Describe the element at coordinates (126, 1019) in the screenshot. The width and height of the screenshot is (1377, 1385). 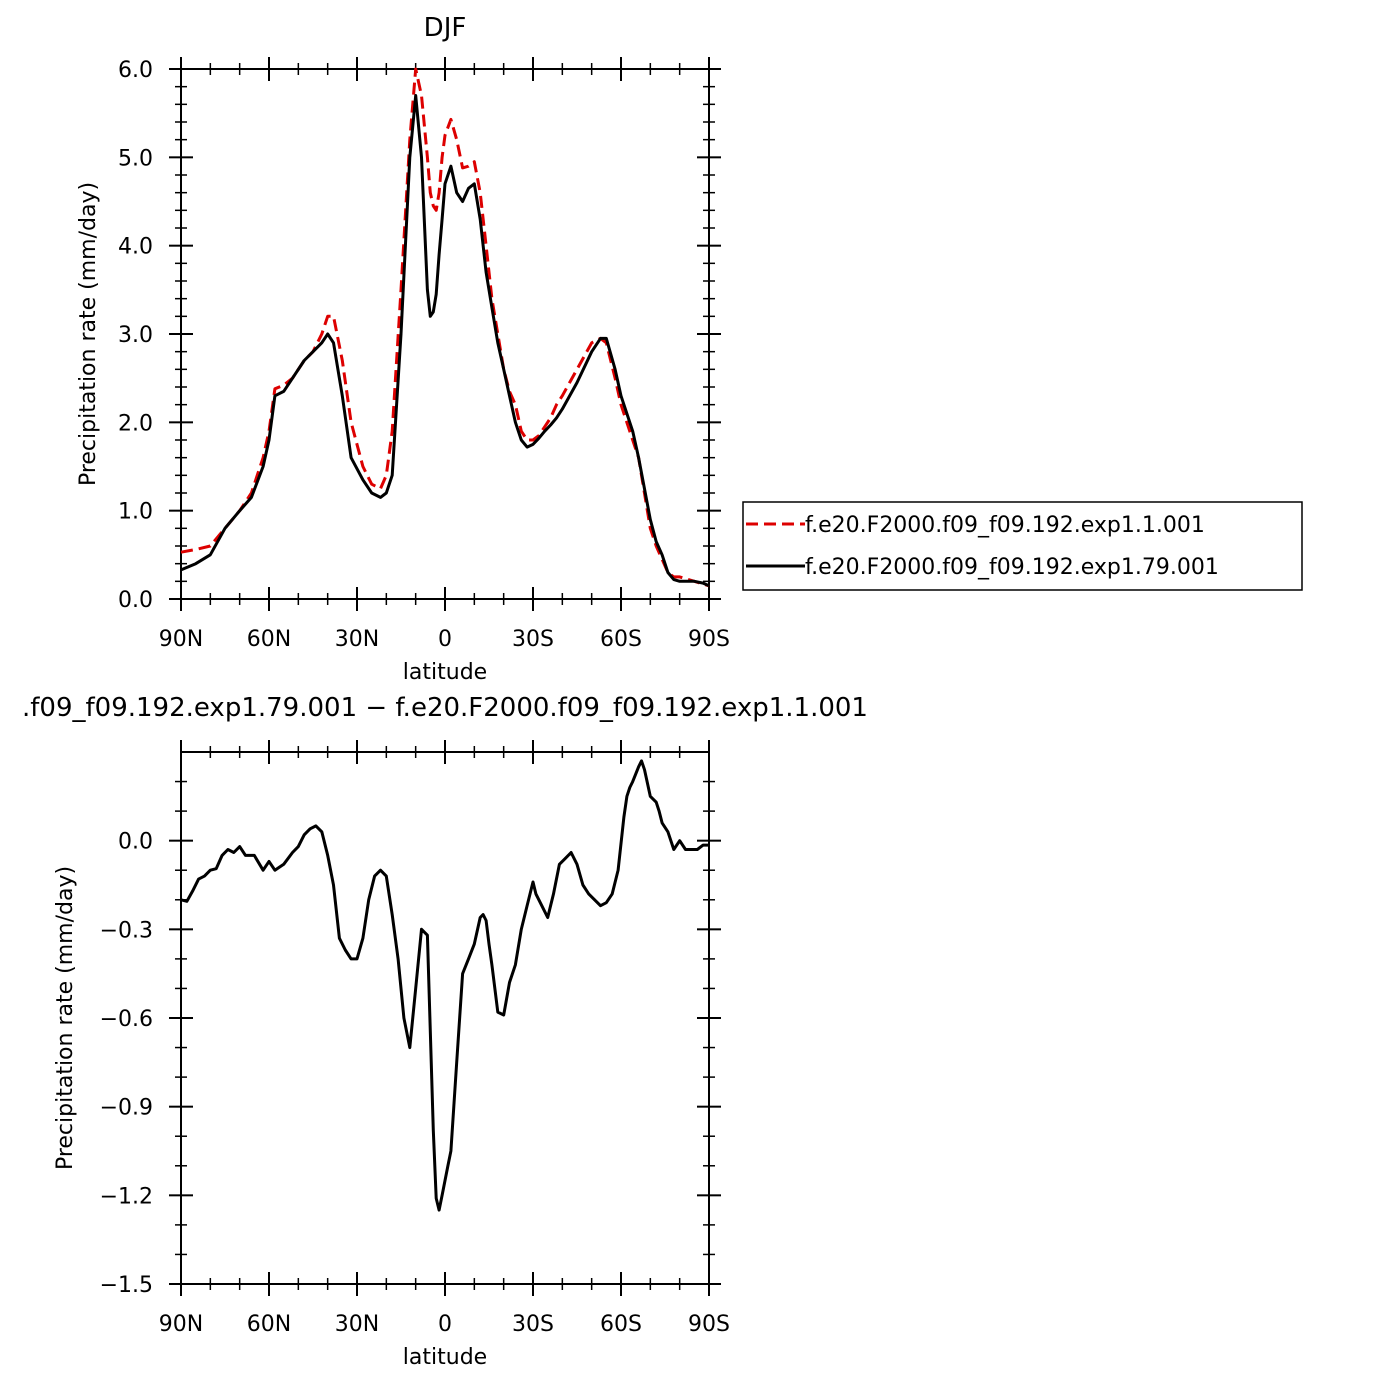
I see `y-tick-label: −0.6` at that location.